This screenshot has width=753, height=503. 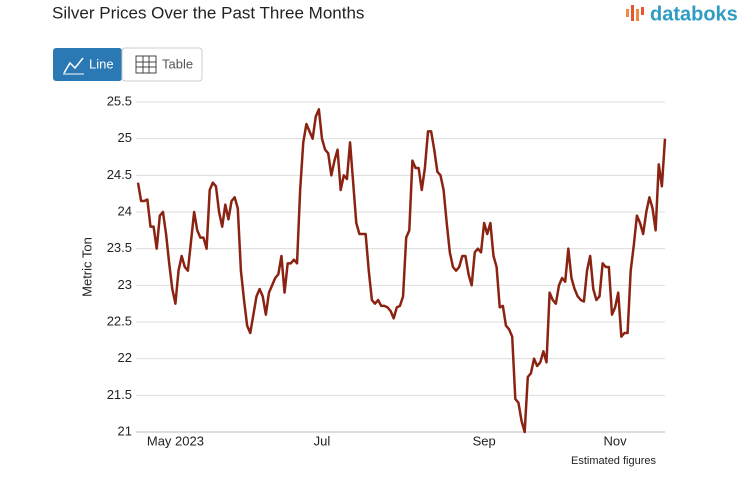 I want to click on x-tick-label: Nov, so click(x=616, y=440).